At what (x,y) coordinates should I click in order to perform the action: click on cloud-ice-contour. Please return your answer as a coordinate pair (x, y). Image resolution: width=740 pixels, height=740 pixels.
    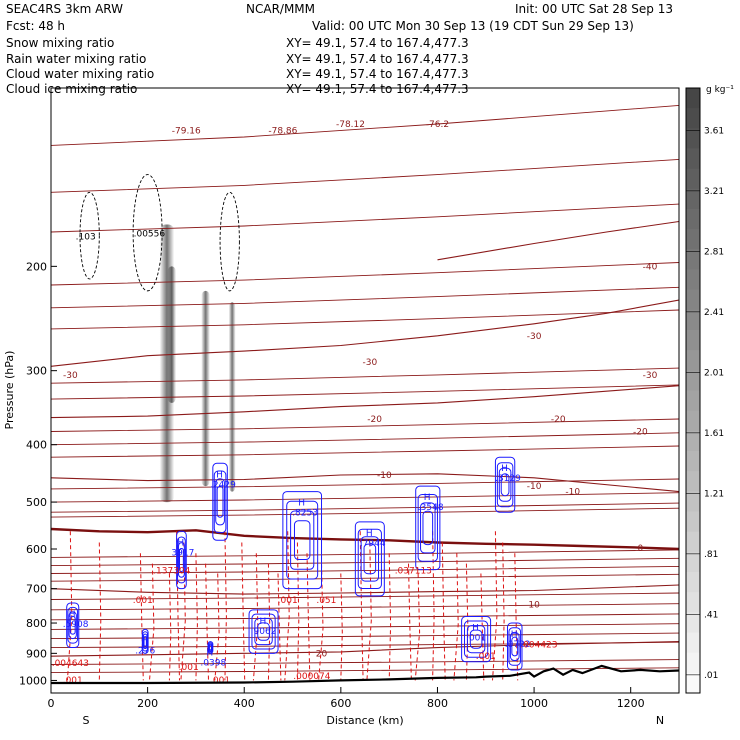
    Looking at the image, I should click on (147, 233).